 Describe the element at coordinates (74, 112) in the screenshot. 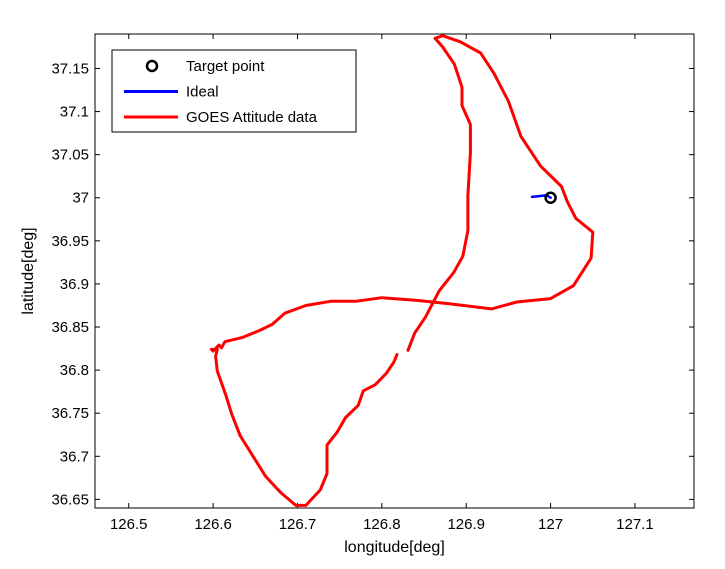

I see `y-tick-label: 37.1` at that location.